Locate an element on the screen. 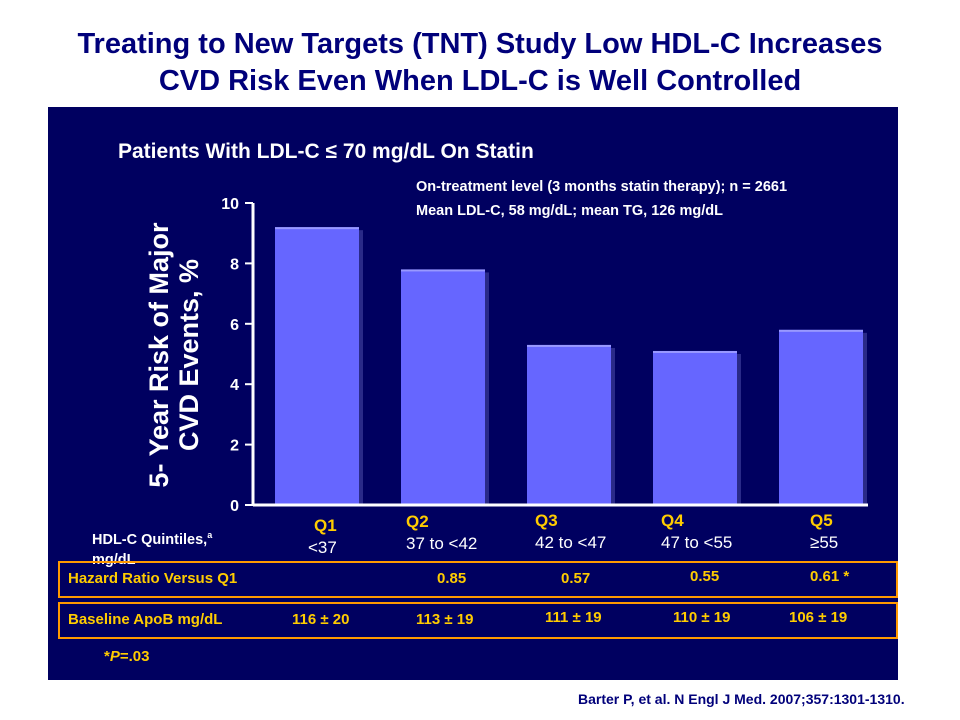 This screenshot has width=960, height=720. p-note-italic: P is located at coordinates (114, 656).